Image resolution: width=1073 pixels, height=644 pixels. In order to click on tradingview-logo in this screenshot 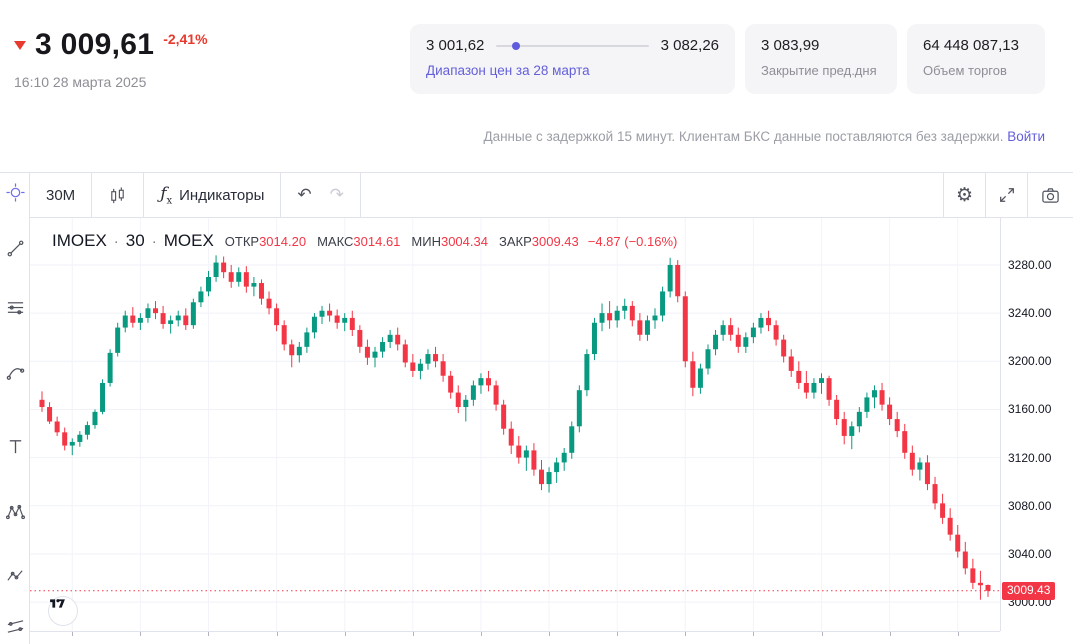, I will do `click(63, 611)`.